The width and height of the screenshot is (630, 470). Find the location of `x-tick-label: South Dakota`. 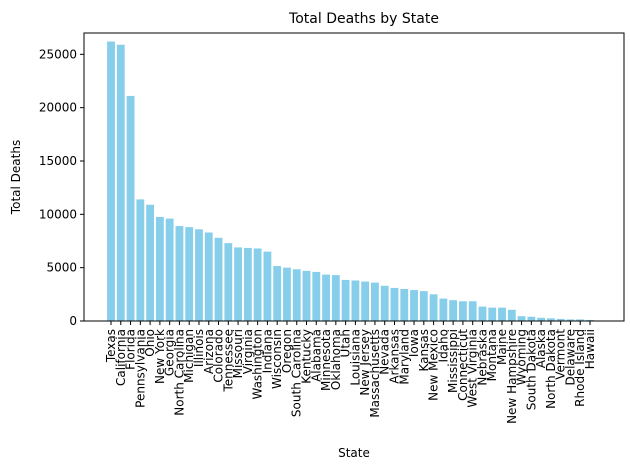

x-tick-label: South Dakota is located at coordinates (531, 369).